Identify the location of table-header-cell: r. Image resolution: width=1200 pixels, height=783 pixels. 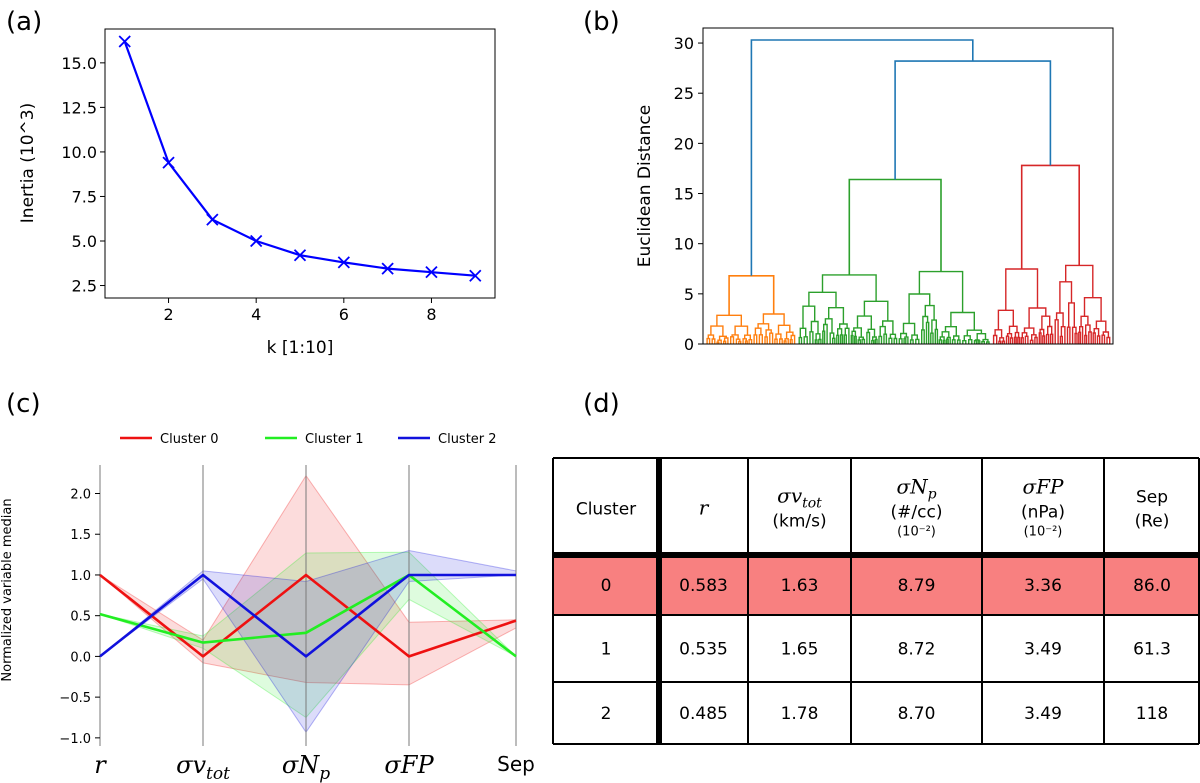
(704, 508).